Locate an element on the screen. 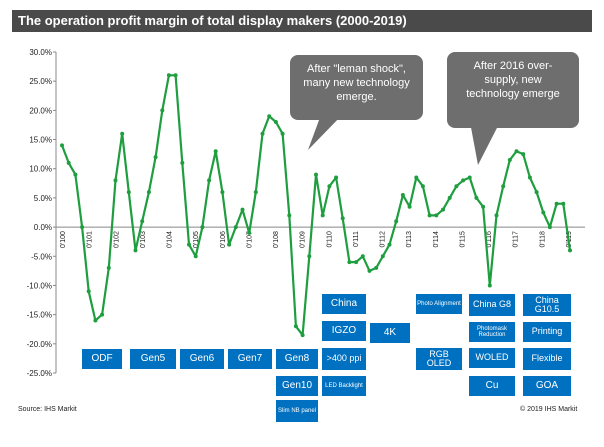 This screenshot has height=447, width=604. tech-label-china-g105: China G10.5 is located at coordinates (547, 305).